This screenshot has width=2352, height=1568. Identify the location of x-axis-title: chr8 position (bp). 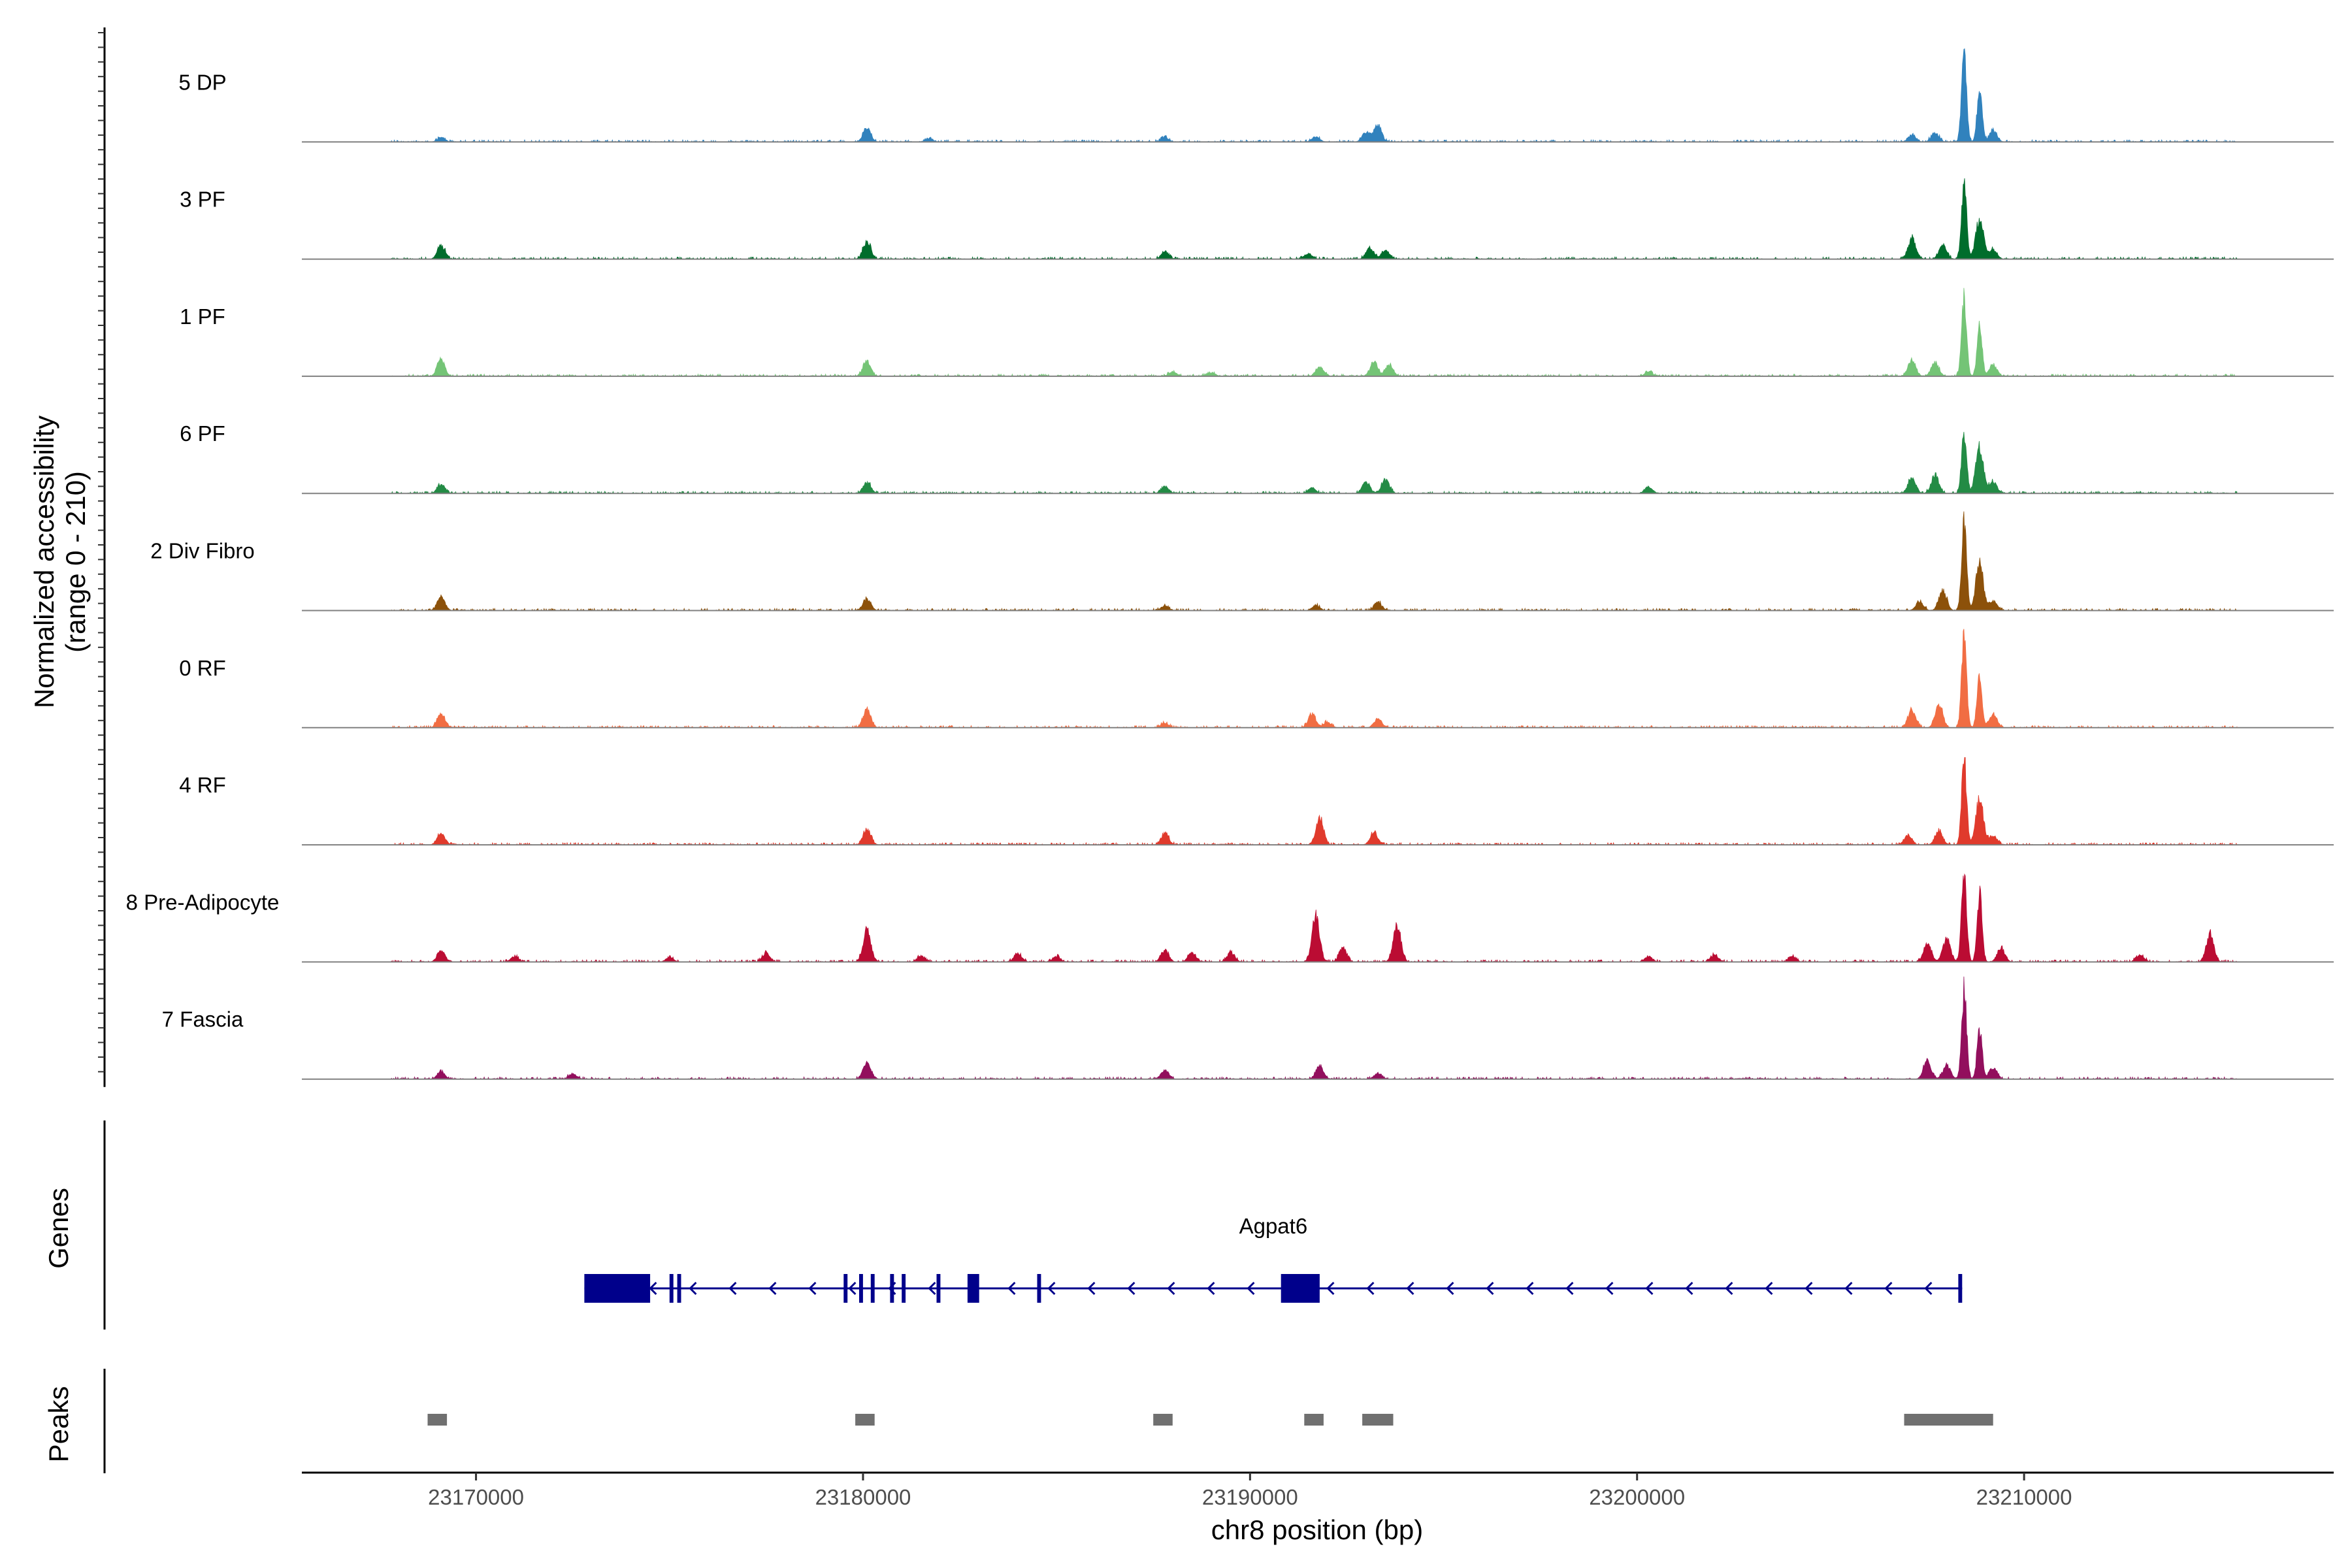
(1317, 1529).